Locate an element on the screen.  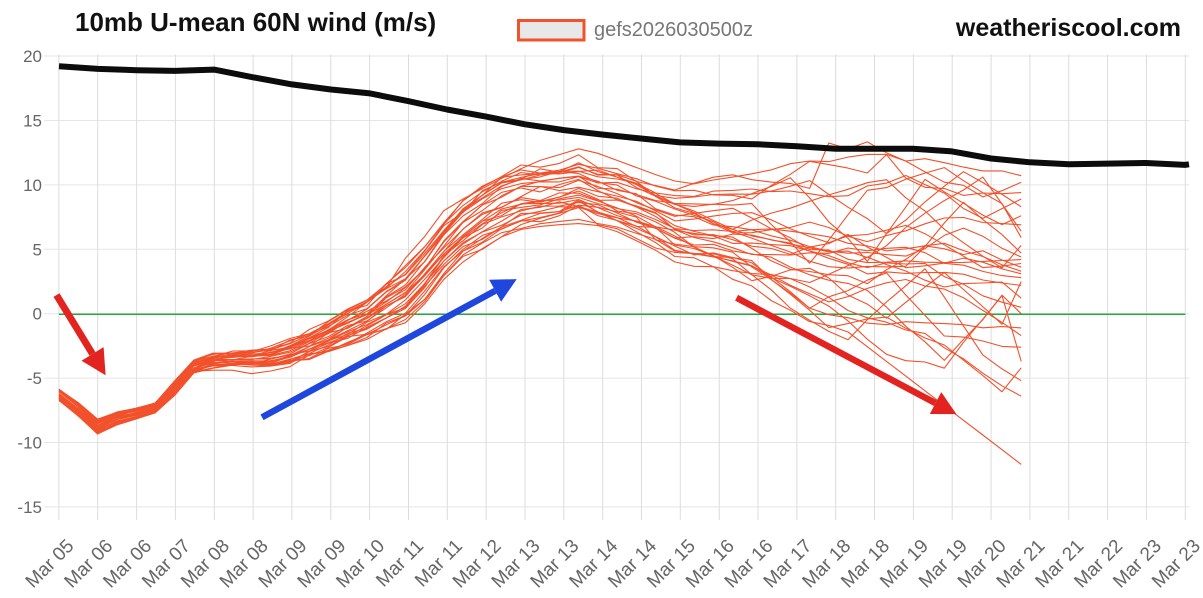
svg-text: 10mb U-mean 60N wind (m/s) is located at coordinates (255, 22).